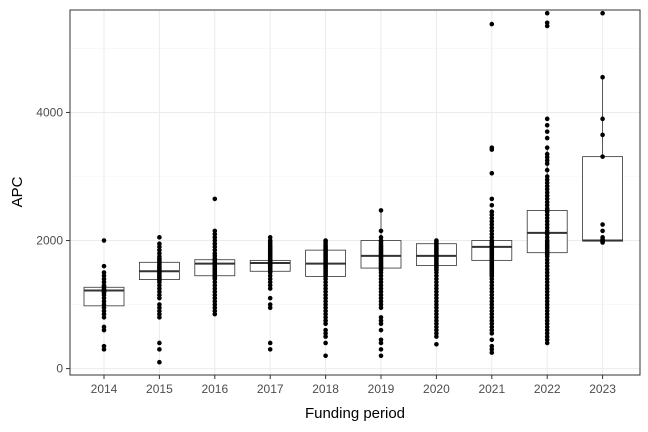  Describe the element at coordinates (104, 389) in the screenshot. I see `x-tick-label: 2014` at that location.